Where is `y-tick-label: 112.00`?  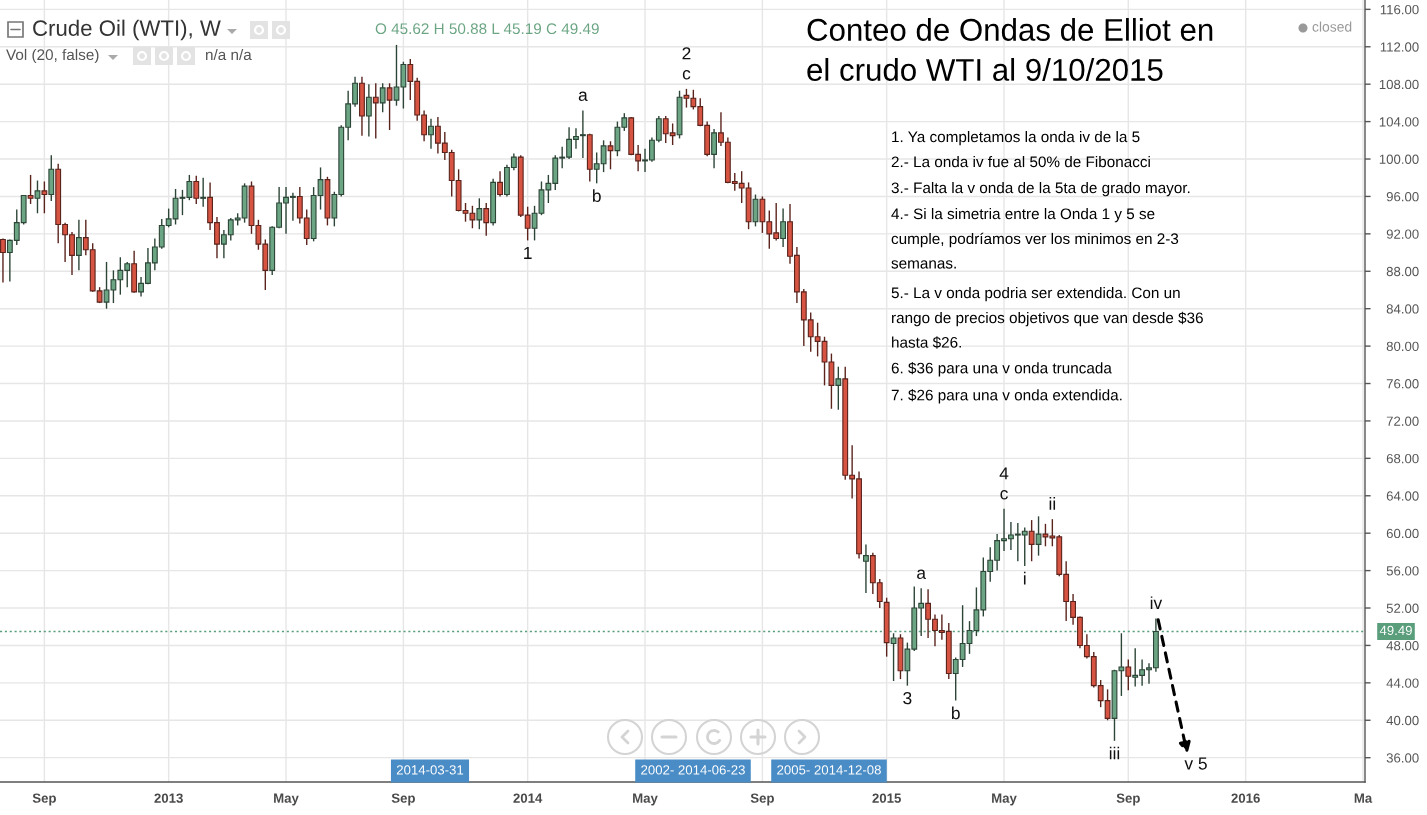 y-tick-label: 112.00 is located at coordinates (1399, 47).